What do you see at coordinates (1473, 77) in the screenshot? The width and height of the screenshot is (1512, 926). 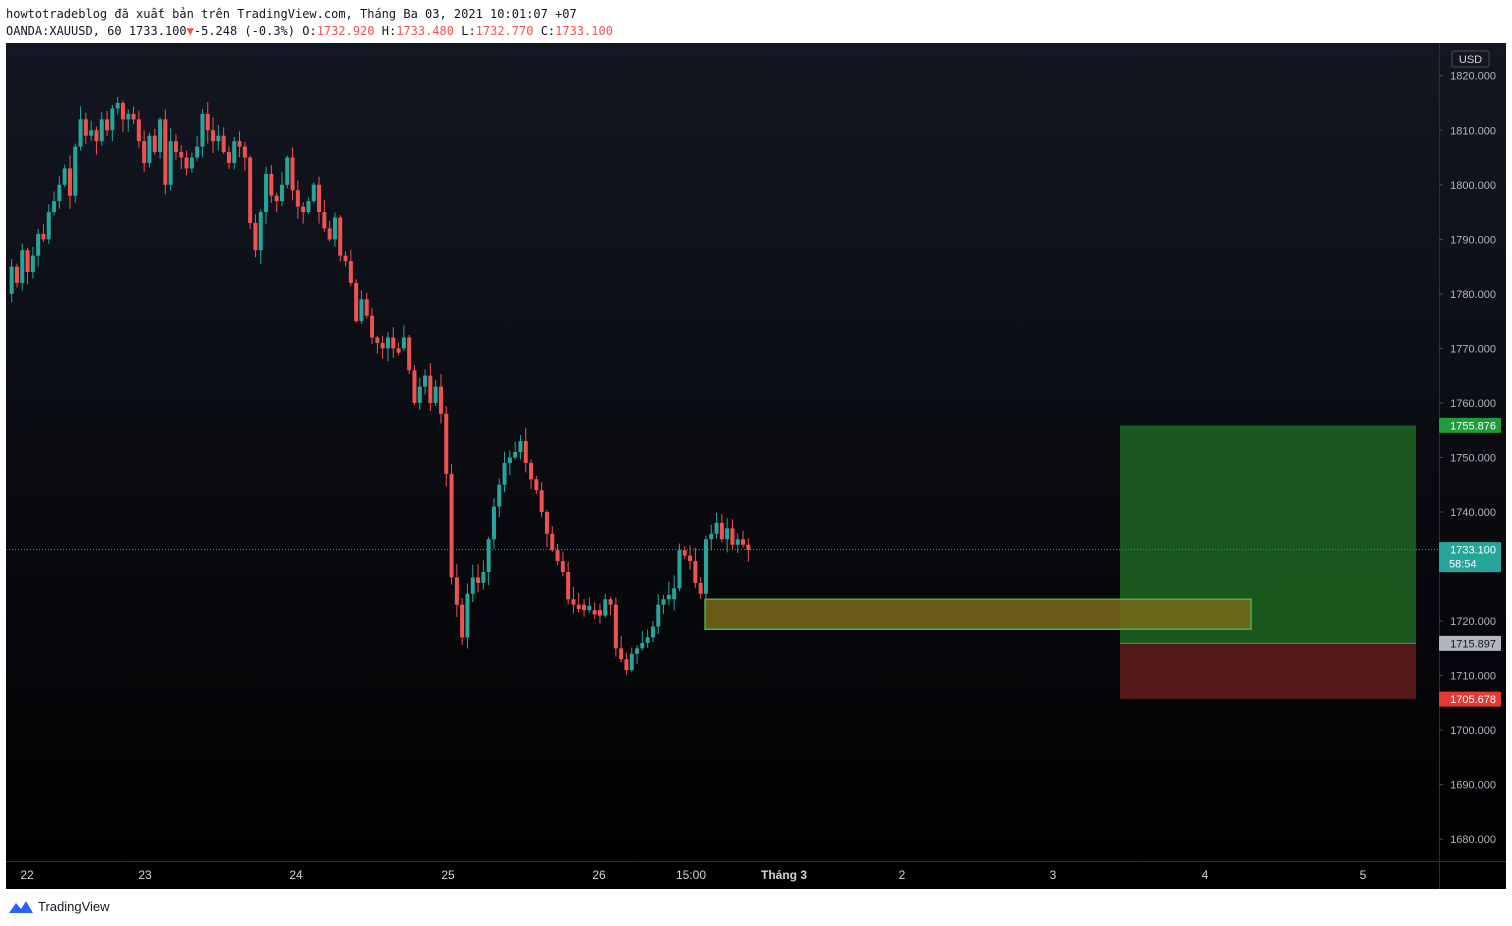 I see `price-tick-label: 1820.000` at bounding box center [1473, 77].